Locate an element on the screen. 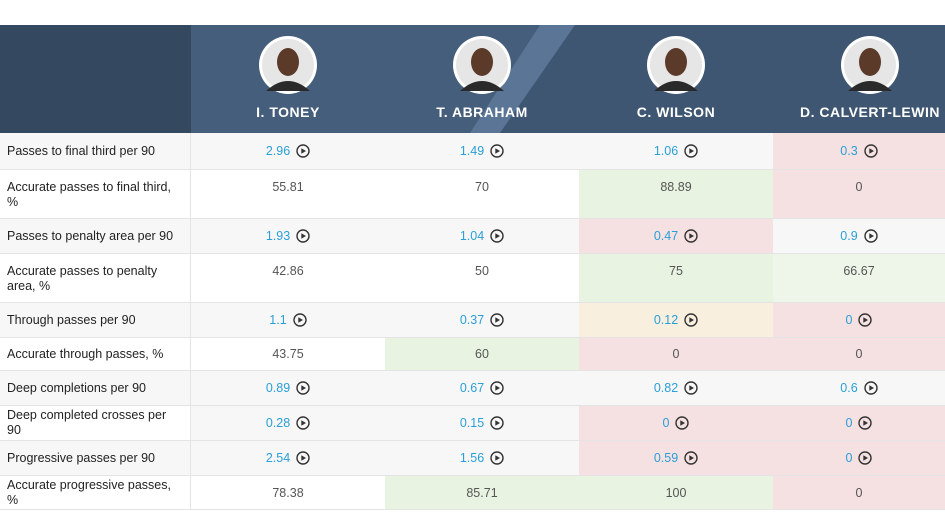 This screenshot has height=532, width=945. stat-cell: 1.49 is located at coordinates (482, 151).